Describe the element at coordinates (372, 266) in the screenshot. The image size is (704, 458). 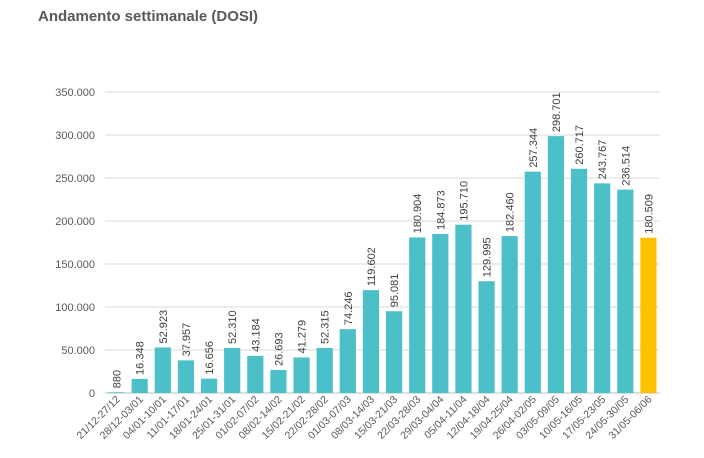
I see `data-label: 119.602` at that location.